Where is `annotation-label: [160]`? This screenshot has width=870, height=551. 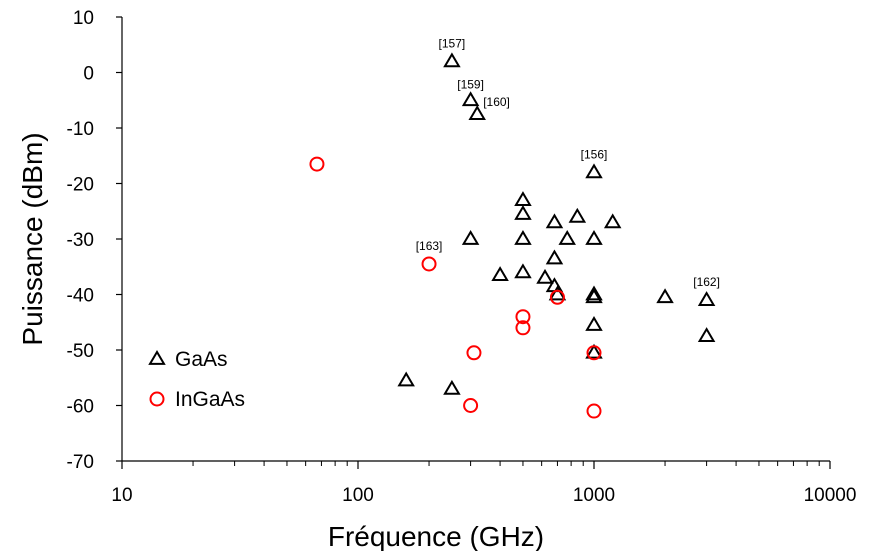 annotation-label: [160] is located at coordinates (496, 102).